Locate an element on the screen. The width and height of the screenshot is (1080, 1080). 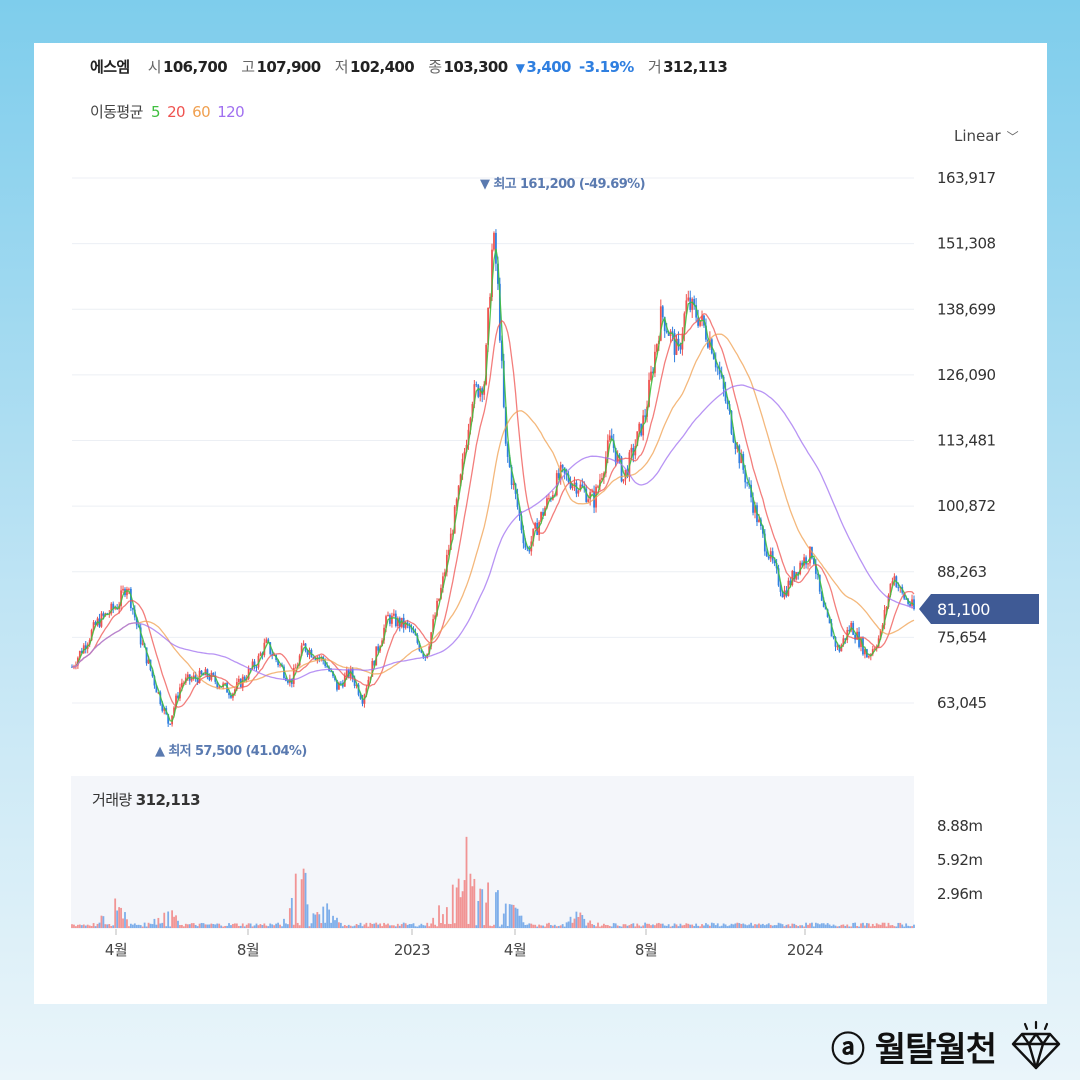
high-value: 107,900 is located at coordinates (288, 67).